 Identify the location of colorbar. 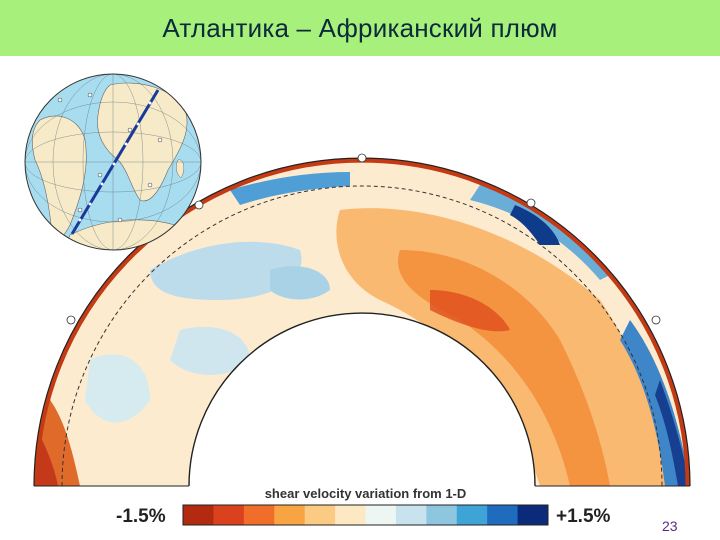
(366, 515).